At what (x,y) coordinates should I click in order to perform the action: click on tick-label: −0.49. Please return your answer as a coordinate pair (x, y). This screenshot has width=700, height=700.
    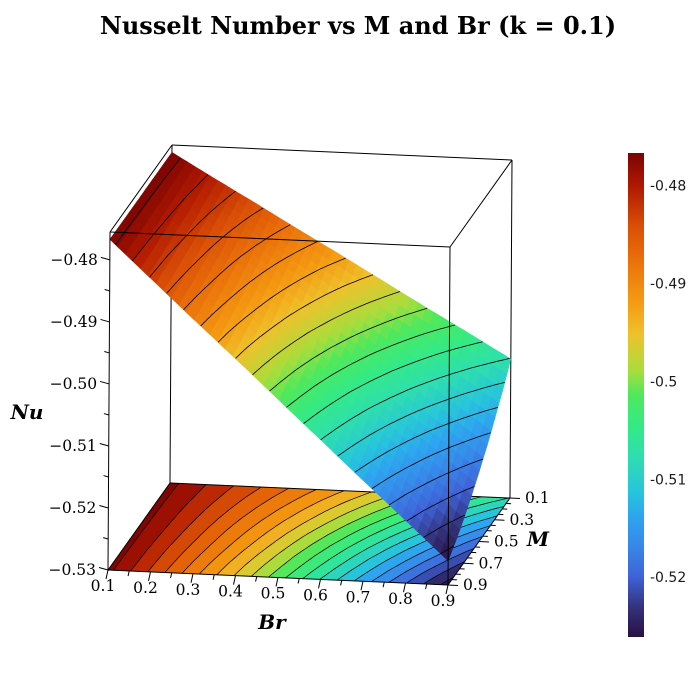
    Looking at the image, I should click on (74, 322).